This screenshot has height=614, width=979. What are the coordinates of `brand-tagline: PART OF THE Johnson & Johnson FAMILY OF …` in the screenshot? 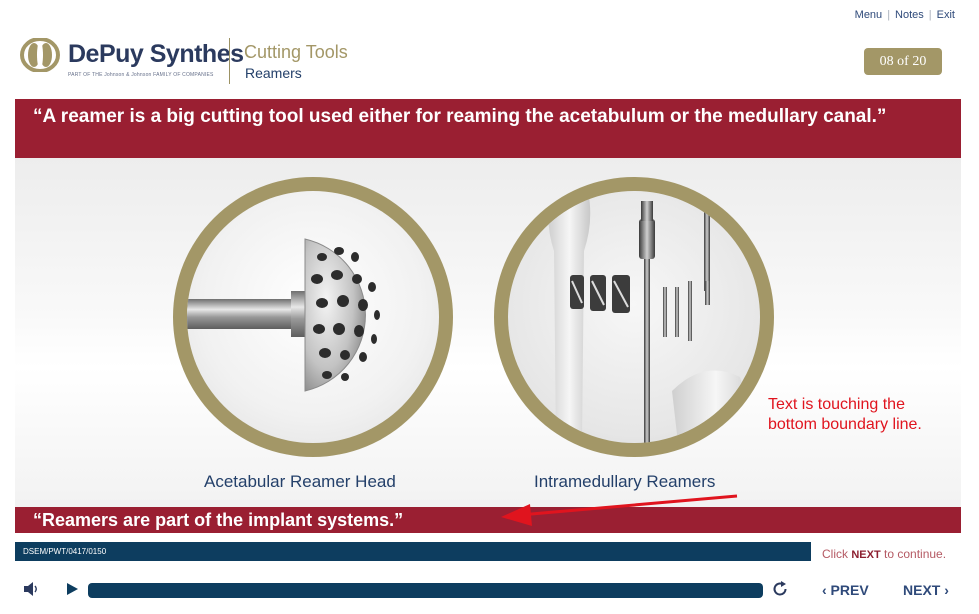 It's located at (141, 75).